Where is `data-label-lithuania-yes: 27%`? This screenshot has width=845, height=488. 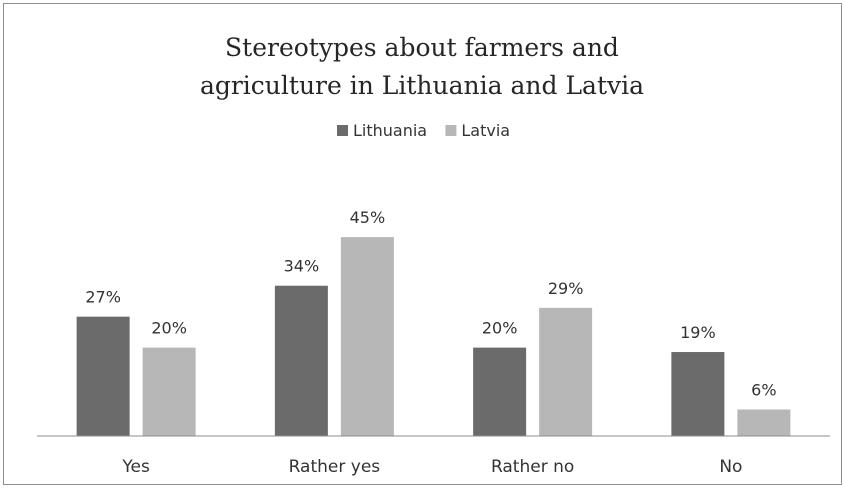
data-label-lithuania-yes: 27% is located at coordinates (103, 297).